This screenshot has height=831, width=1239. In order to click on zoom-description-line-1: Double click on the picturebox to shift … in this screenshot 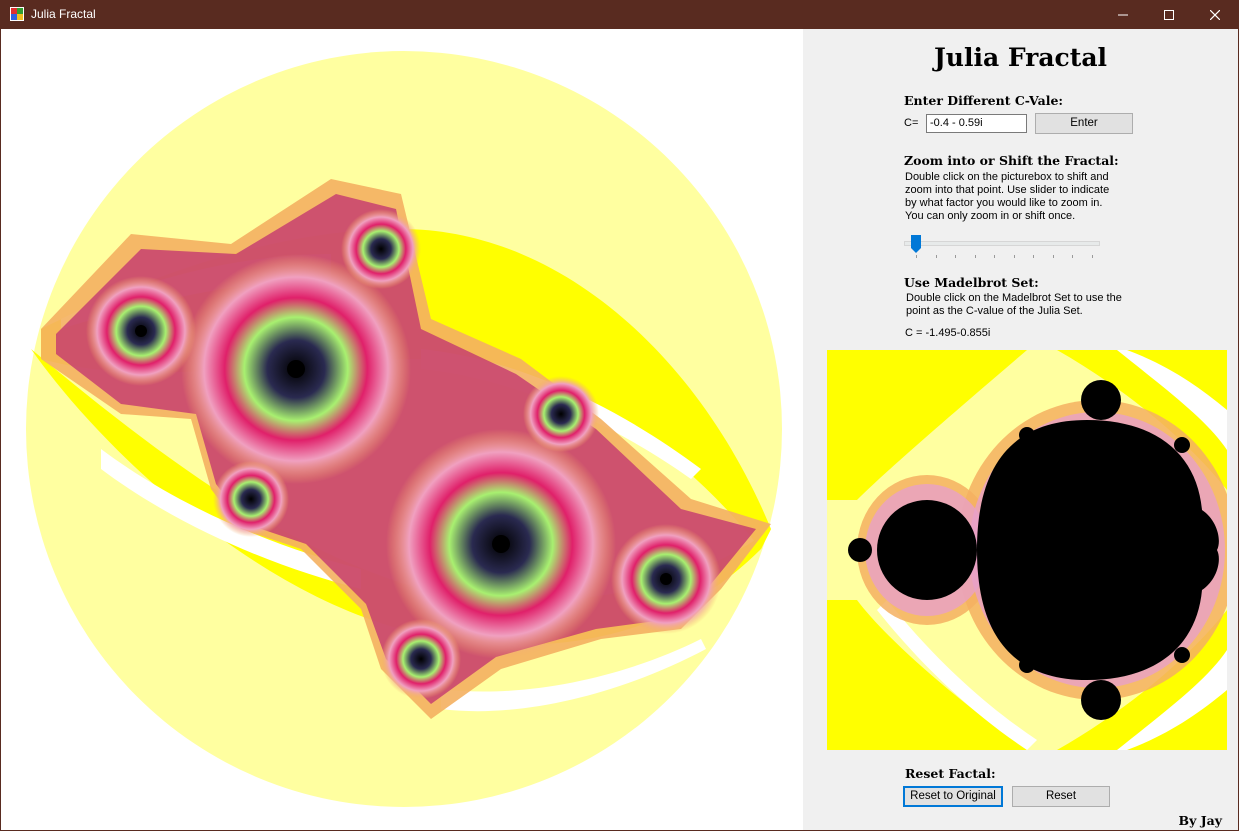, I will do `click(1007, 177)`.